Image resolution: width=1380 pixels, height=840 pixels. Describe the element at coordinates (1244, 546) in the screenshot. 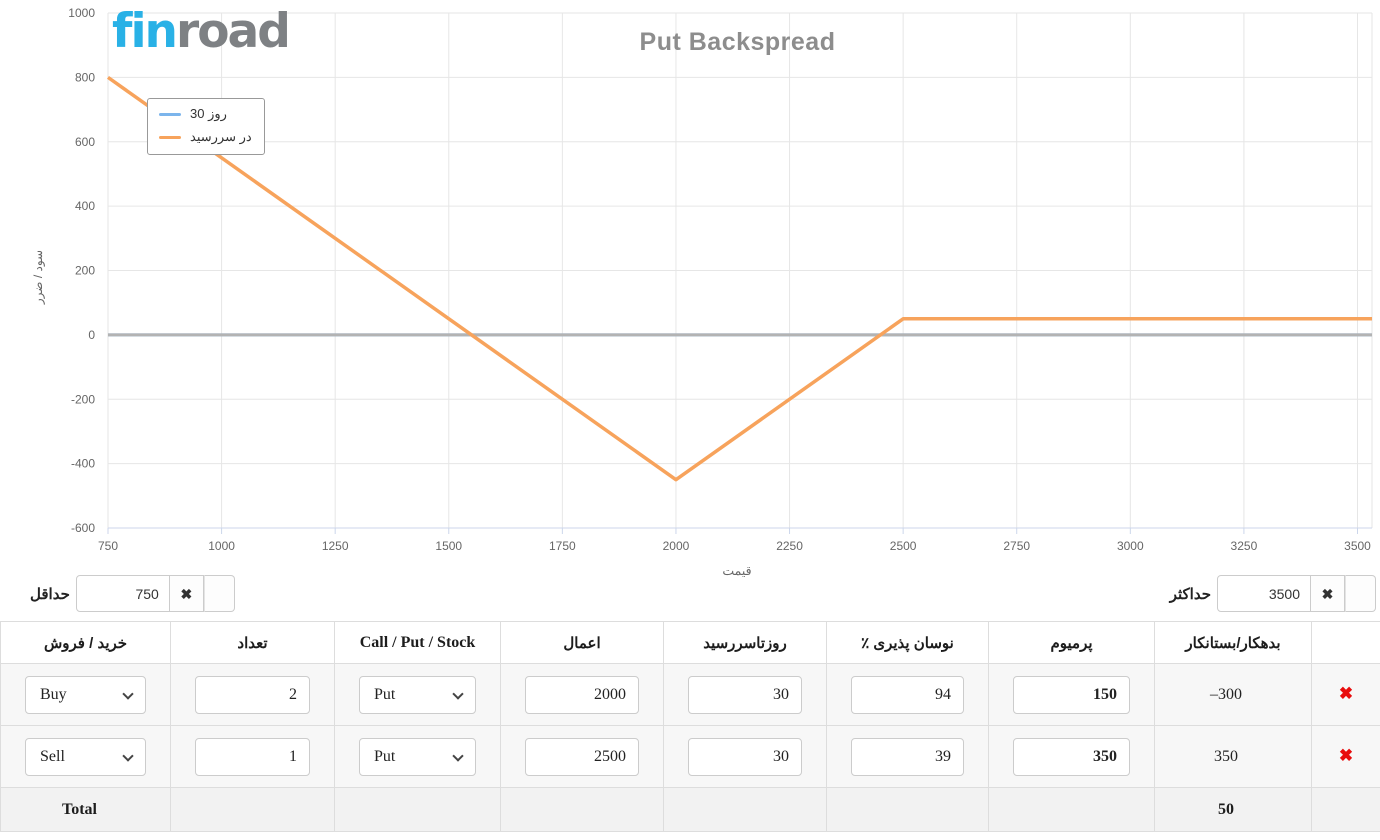

I see `svg-text: 3250` at that location.